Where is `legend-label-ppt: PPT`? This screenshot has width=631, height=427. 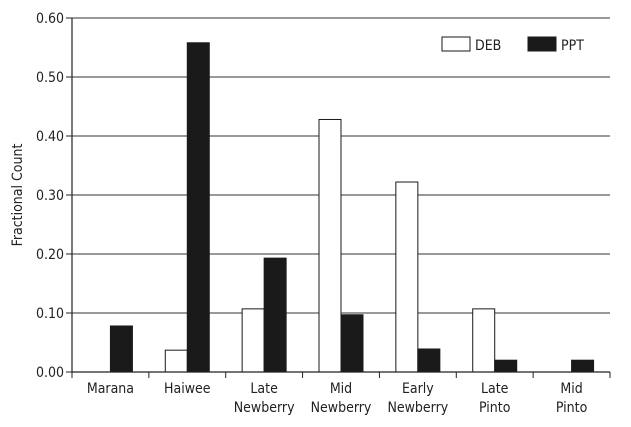
legend-label-ppt: PPT is located at coordinates (572, 46).